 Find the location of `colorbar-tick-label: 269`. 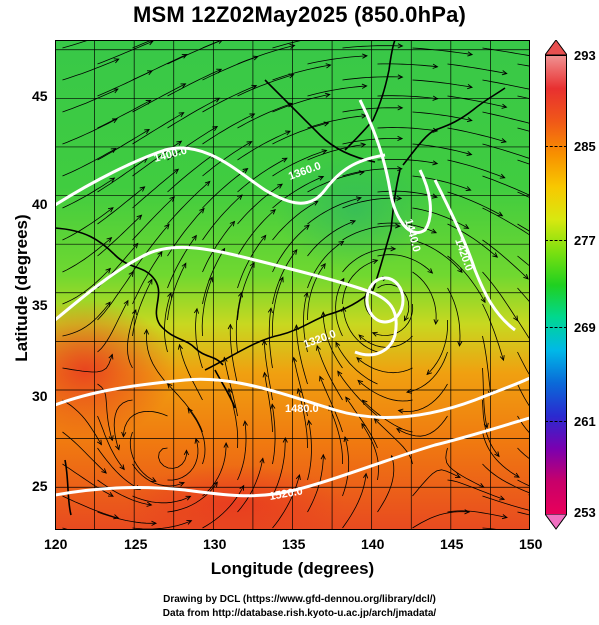

colorbar-tick-label: 269 is located at coordinates (585, 327).